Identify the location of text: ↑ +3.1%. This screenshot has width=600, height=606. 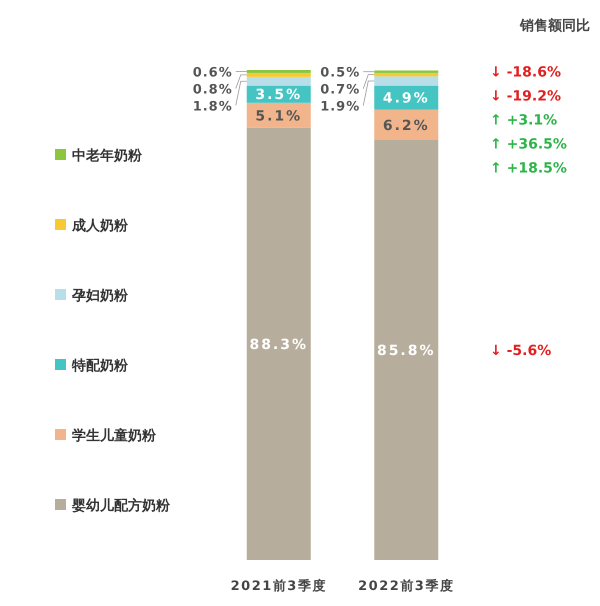
(524, 120).